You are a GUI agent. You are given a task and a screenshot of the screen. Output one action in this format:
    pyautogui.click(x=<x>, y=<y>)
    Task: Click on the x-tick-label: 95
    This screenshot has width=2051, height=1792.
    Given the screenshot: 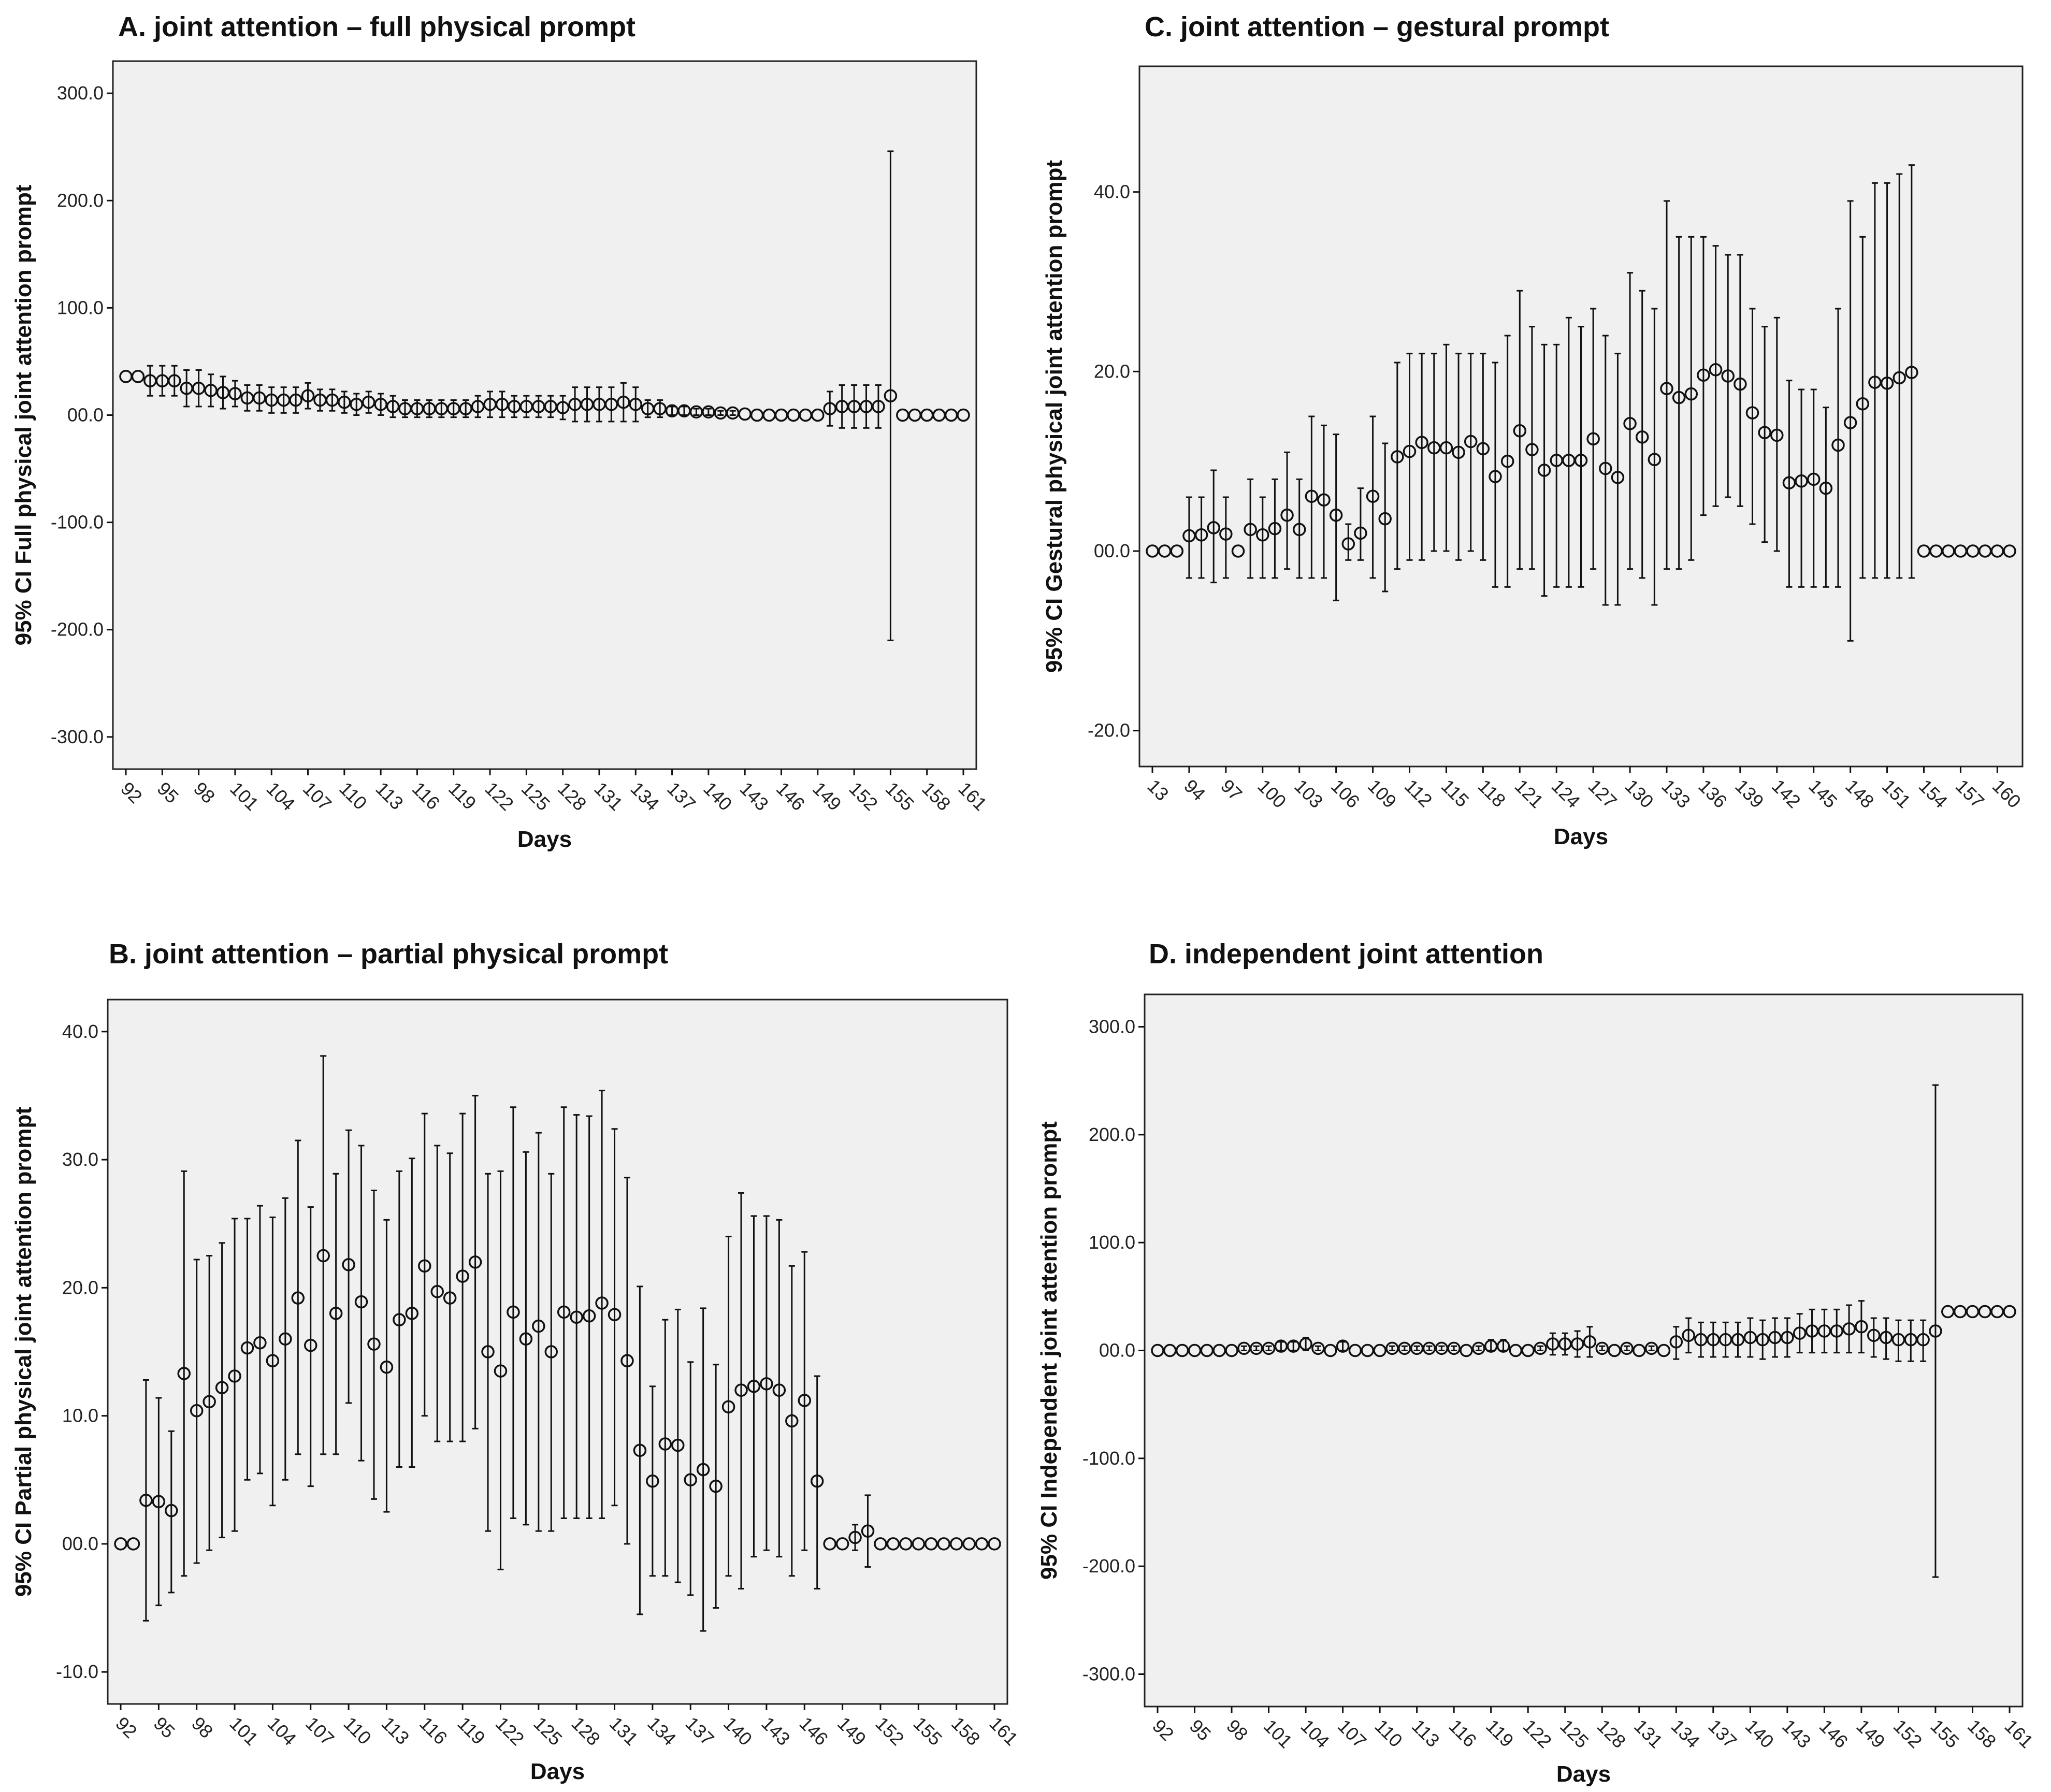 What is the action you would take?
    pyautogui.click(x=164, y=1727)
    